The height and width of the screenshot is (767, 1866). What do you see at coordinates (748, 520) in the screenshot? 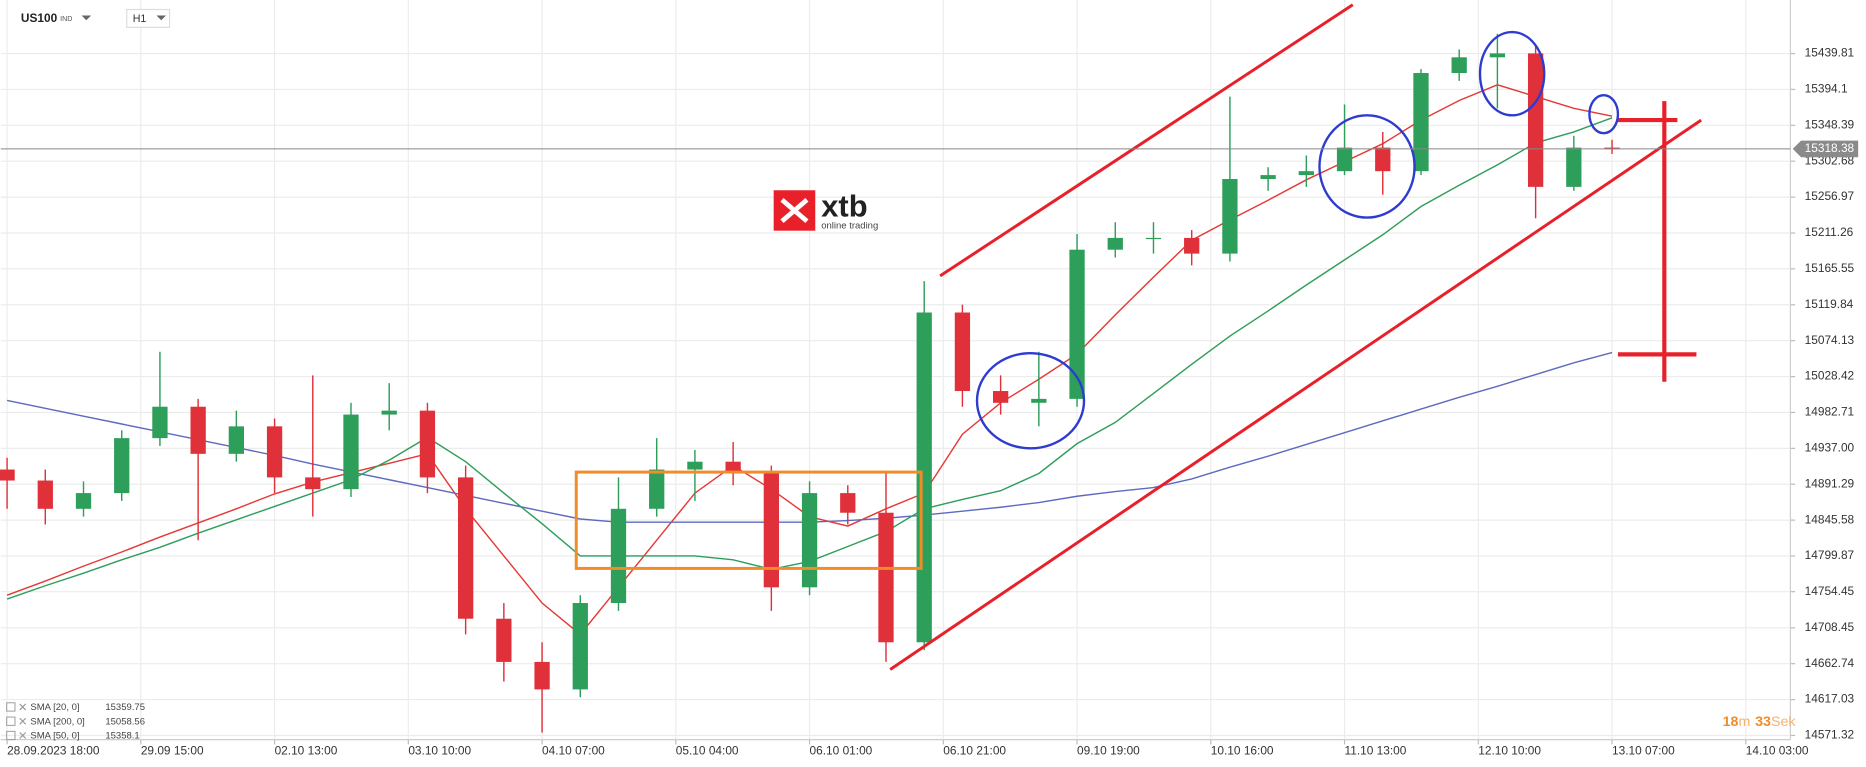
I see `range-box` at bounding box center [748, 520].